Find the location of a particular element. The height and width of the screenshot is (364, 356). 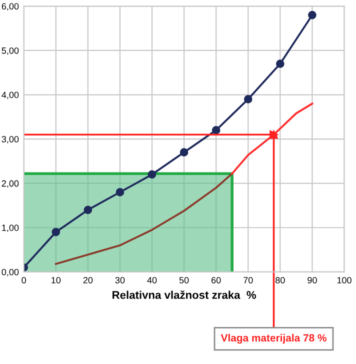

y-tick-label: 4,00 is located at coordinates (10, 96).